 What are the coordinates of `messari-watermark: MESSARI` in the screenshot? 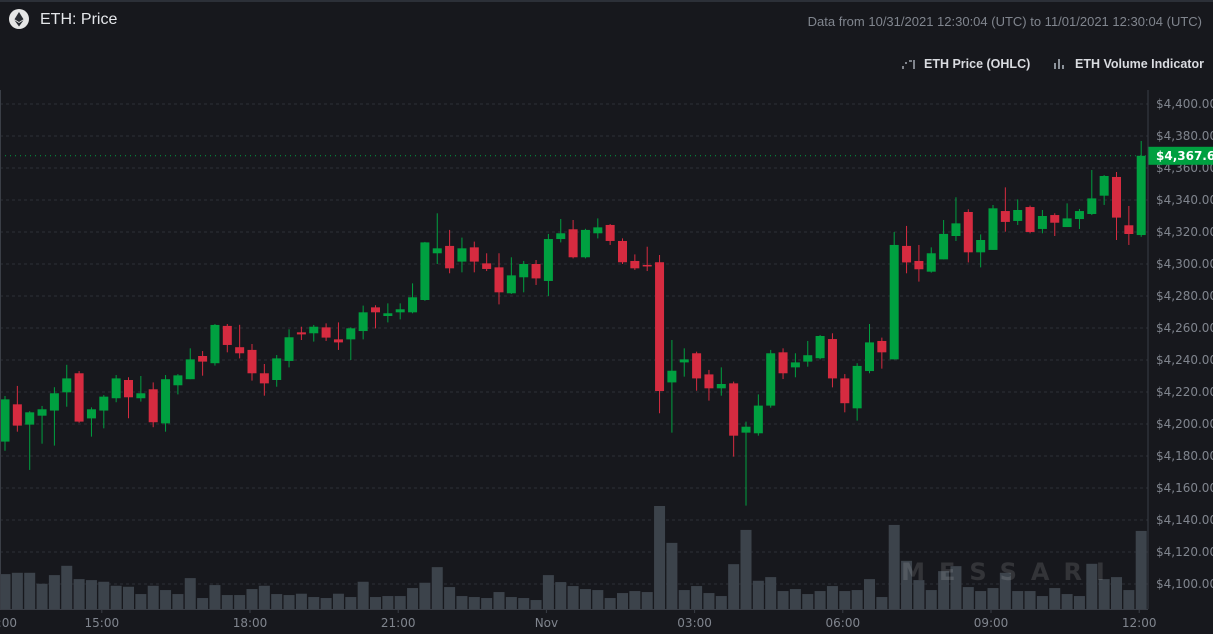 It's located at (1010, 572).